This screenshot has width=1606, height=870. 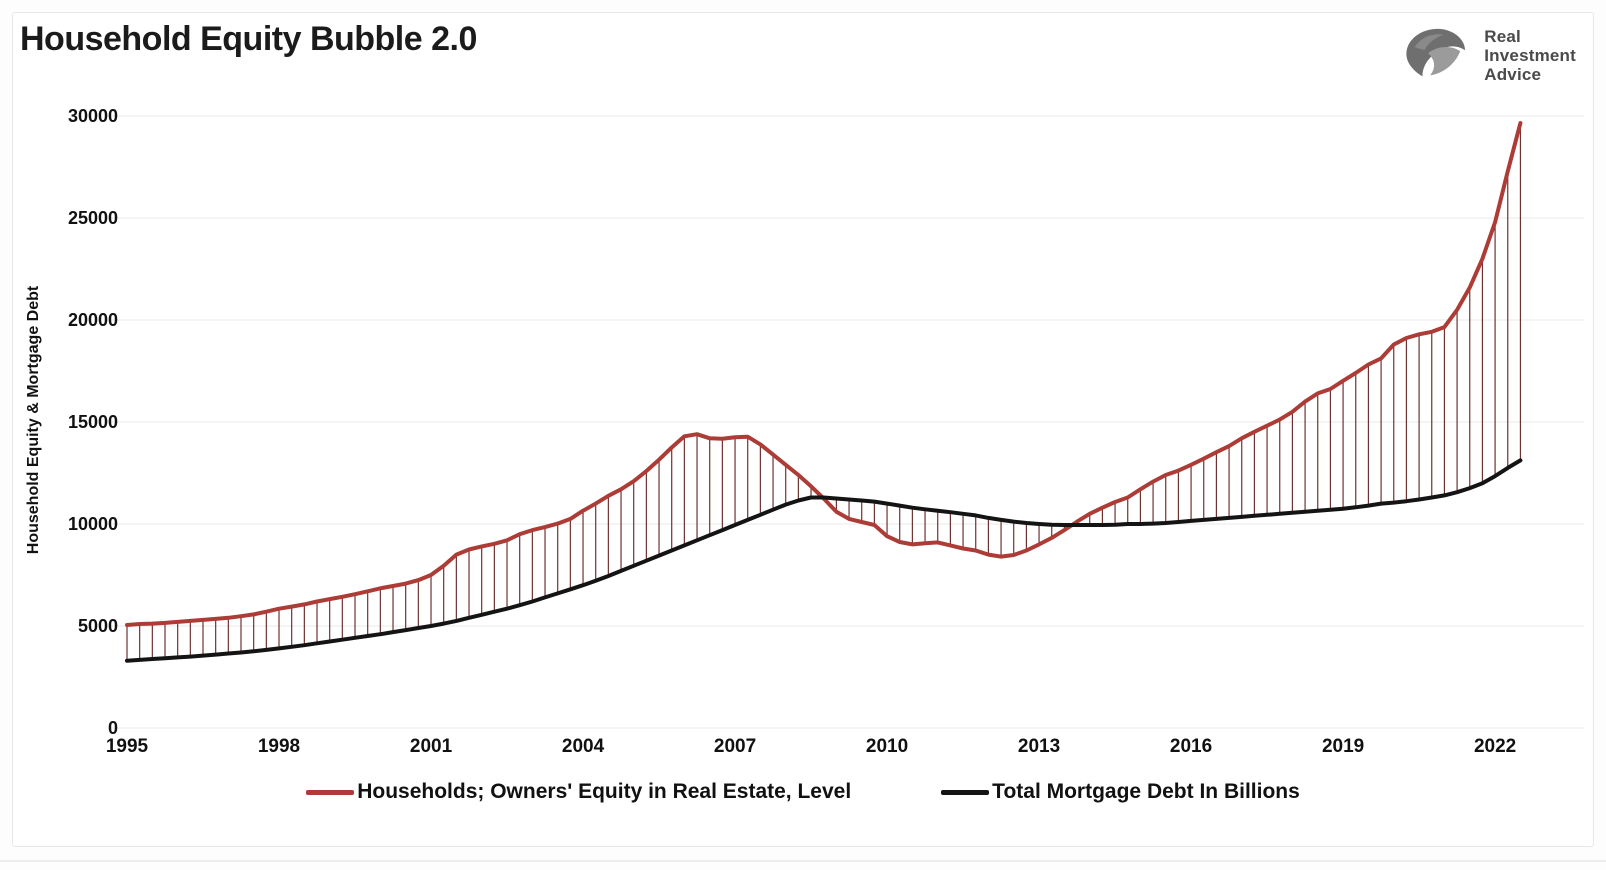 What do you see at coordinates (33, 420) in the screenshot?
I see `y-axis-title: Household Equity & Mortgage Debt` at bounding box center [33, 420].